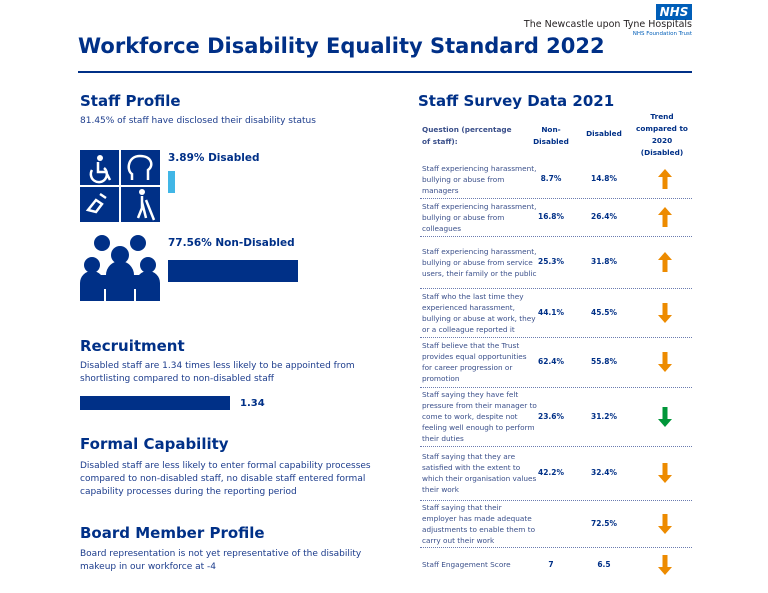  Describe the element at coordinates (551, 178) in the screenshot. I see `non-disabled-value: 8.7%` at that location.